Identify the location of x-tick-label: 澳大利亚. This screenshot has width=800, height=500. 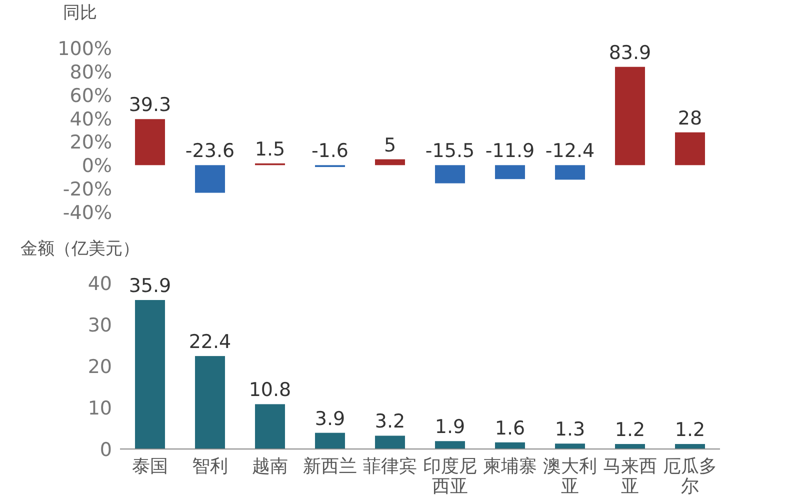
(570, 476).